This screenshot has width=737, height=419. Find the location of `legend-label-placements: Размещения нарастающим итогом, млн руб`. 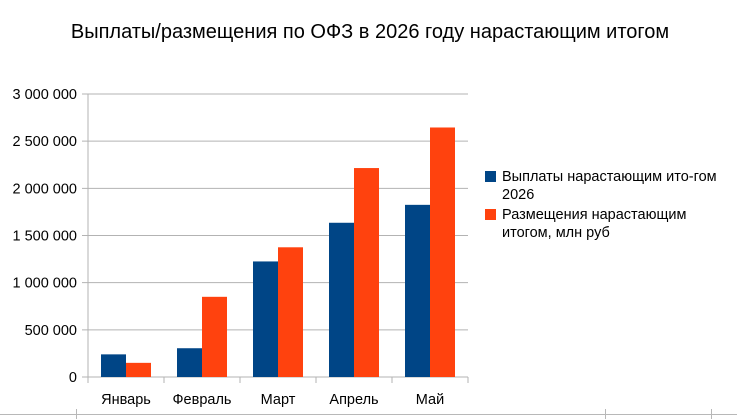

legend-label-placements: Размещения нарастающим итогом, млн руб is located at coordinates (594, 224).